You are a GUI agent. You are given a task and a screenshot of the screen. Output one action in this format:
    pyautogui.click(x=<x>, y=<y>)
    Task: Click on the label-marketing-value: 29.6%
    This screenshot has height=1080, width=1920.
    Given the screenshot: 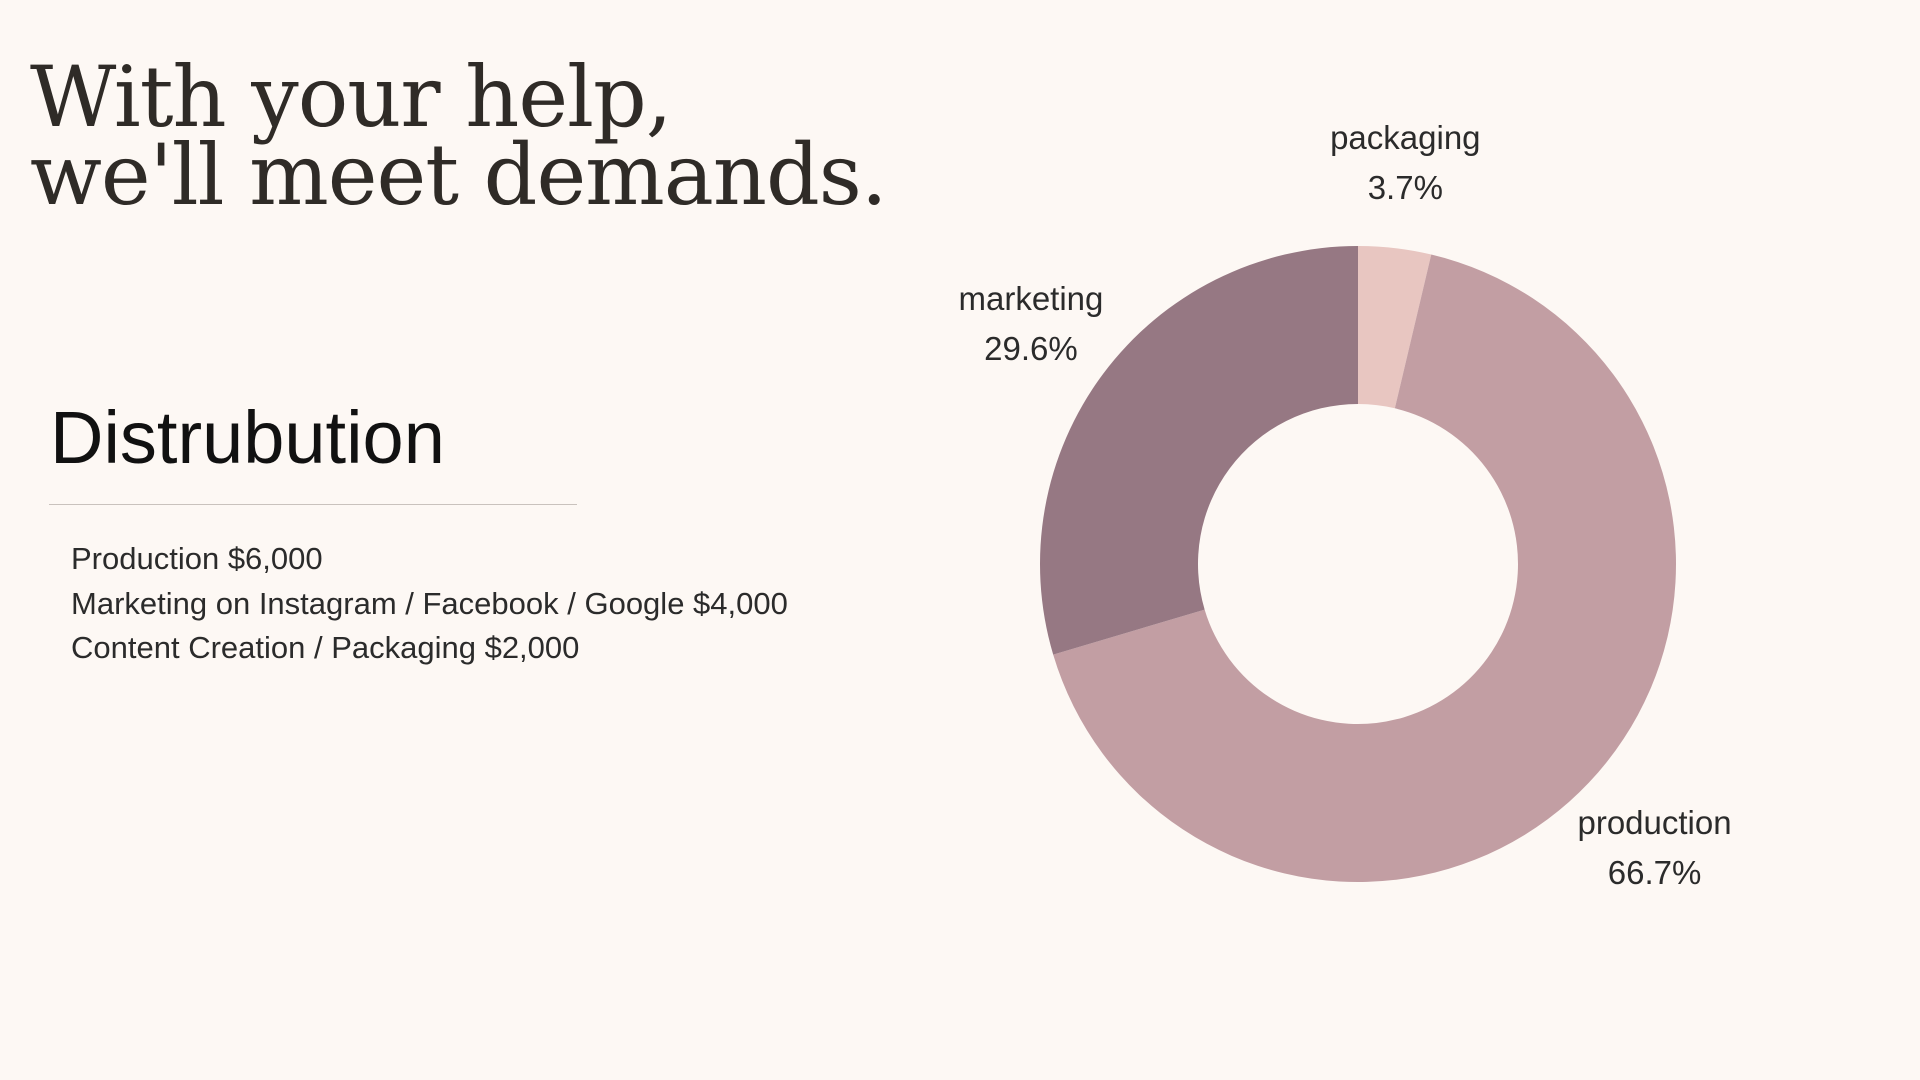 What is the action you would take?
    pyautogui.click(x=1031, y=348)
    